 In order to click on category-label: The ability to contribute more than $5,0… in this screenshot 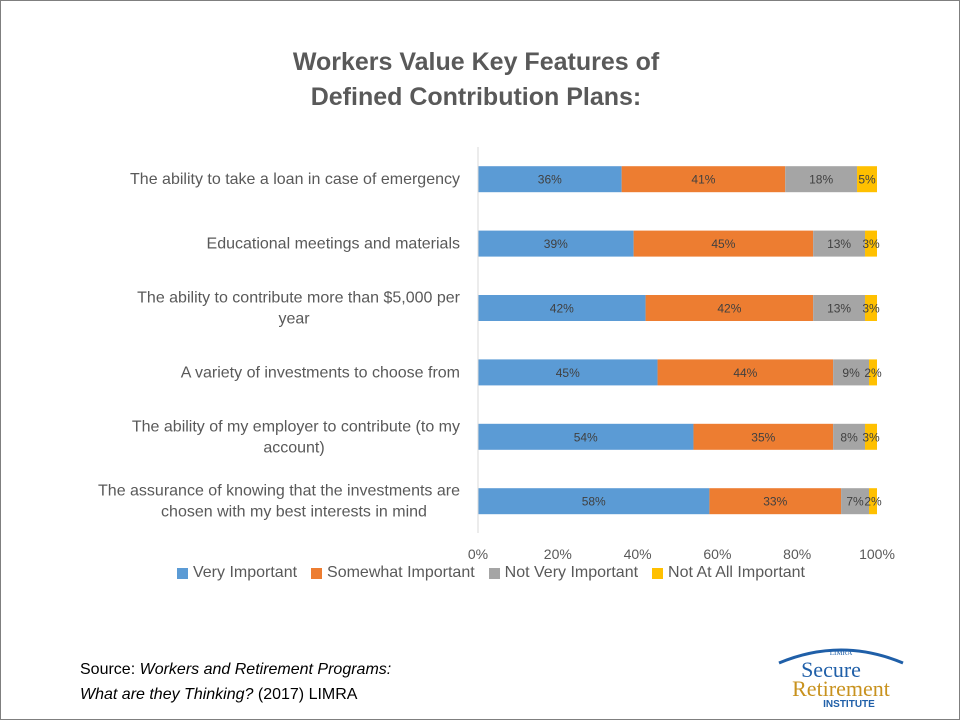, I will do `click(299, 298)`.